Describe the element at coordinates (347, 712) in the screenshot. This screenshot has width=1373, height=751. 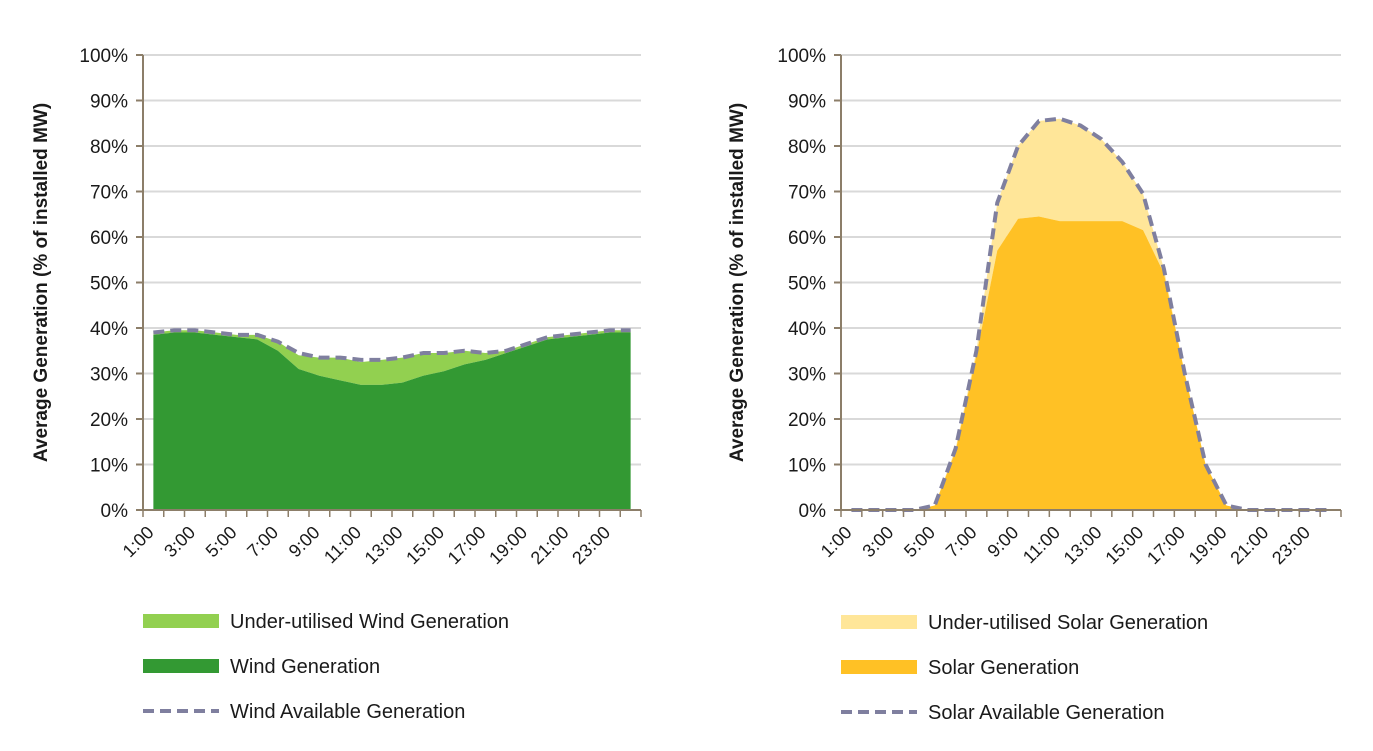
I see `wind-legend-label: Wind Available Generation` at that location.